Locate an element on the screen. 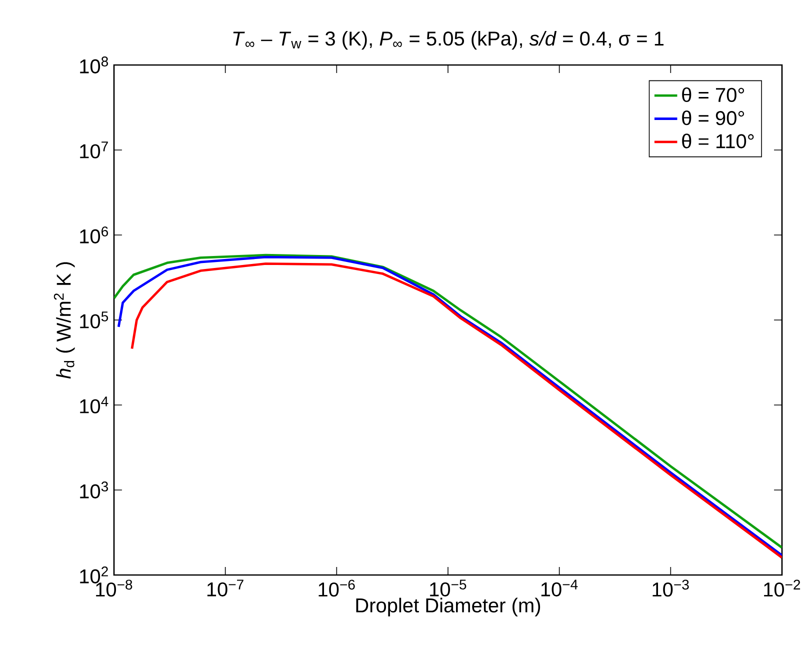 This screenshot has height=652, width=809. x-tick-label: 10$^{−2}$ is located at coordinates (782, 588).